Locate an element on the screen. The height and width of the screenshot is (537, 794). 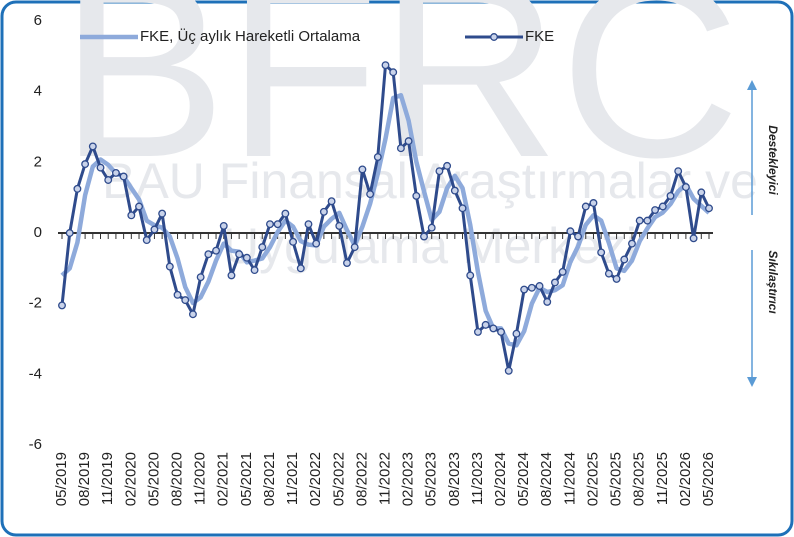
x-tick-label: 02/2024 is located at coordinates (500, 479).